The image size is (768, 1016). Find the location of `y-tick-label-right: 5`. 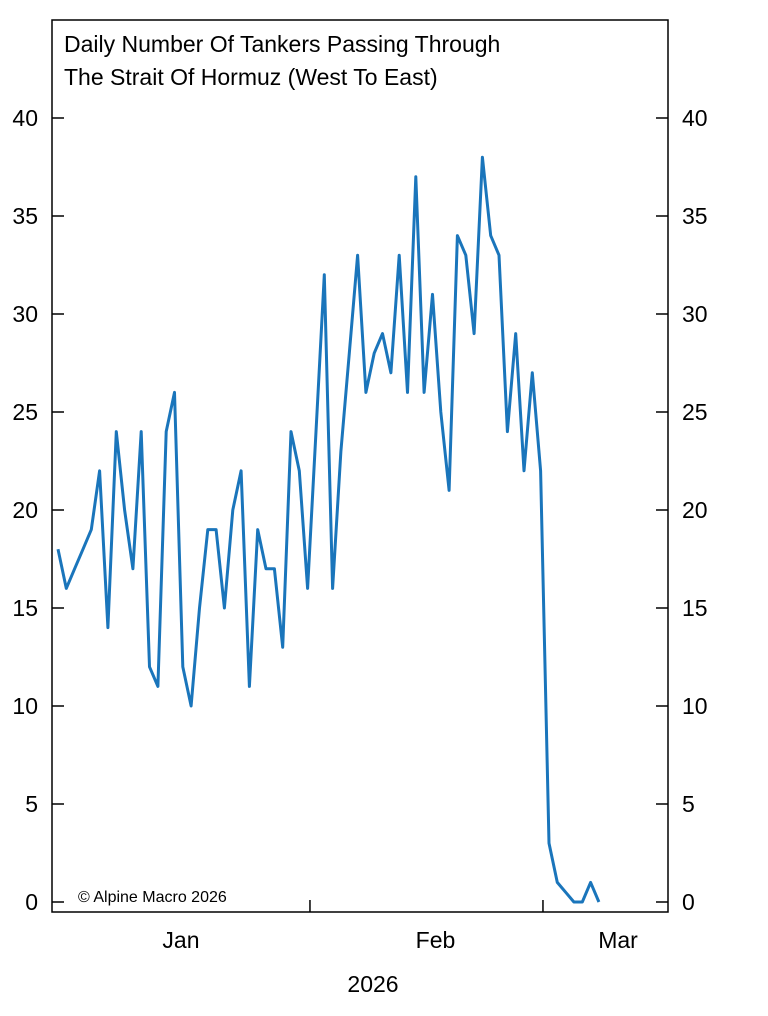

y-tick-label-right: 5 is located at coordinates (688, 804).